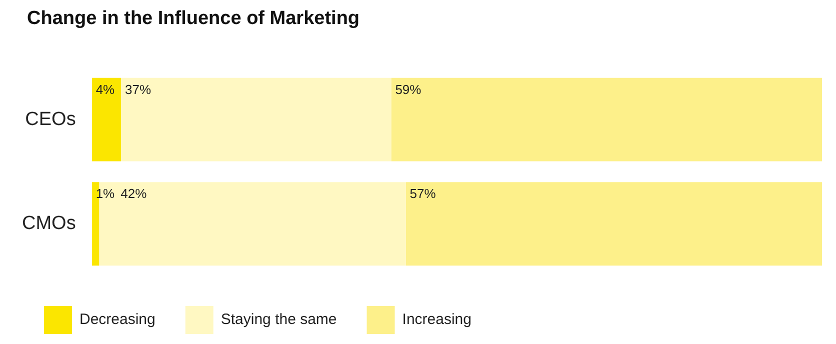  Describe the element at coordinates (118, 319) in the screenshot. I see `legend-label: Decreasing` at that location.